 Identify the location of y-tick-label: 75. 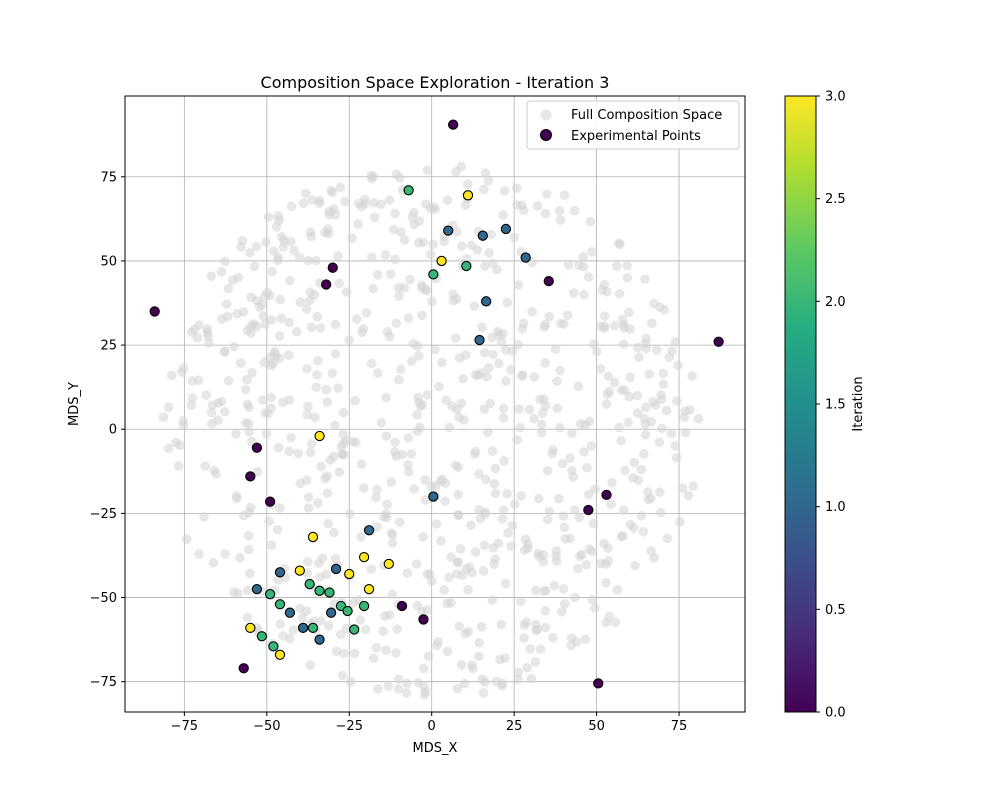
(108, 177).